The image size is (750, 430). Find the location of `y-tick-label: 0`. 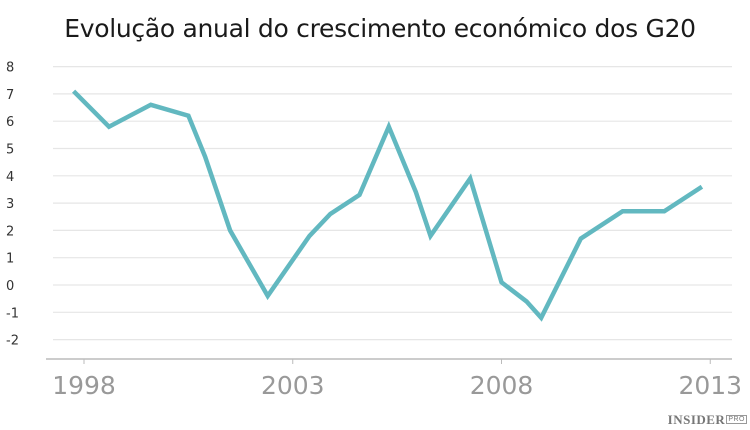

y-tick-label: 0 is located at coordinates (10, 286).